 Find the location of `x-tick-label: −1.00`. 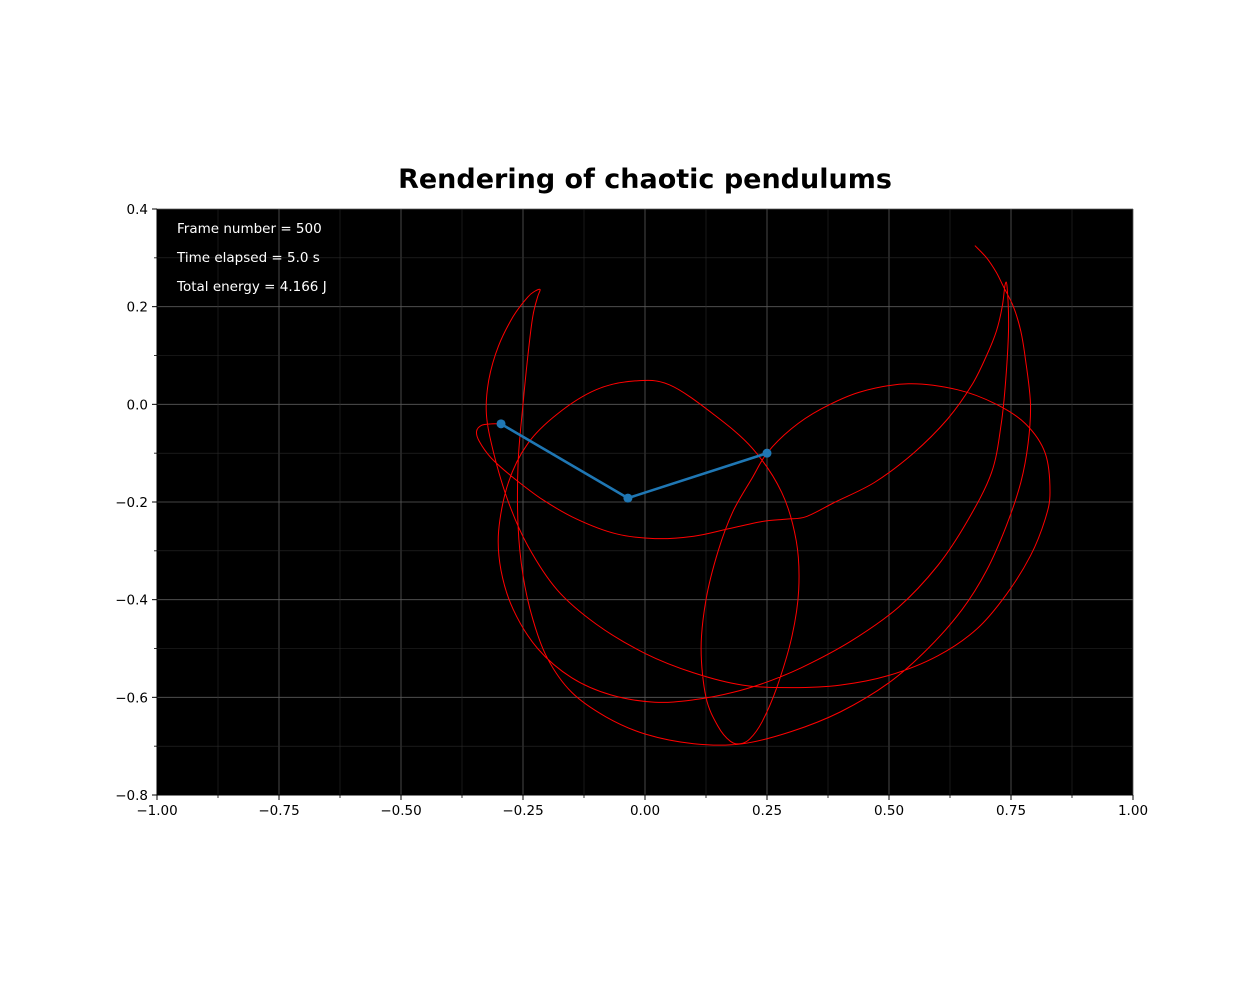

x-tick-label: −1.00 is located at coordinates (156, 811).